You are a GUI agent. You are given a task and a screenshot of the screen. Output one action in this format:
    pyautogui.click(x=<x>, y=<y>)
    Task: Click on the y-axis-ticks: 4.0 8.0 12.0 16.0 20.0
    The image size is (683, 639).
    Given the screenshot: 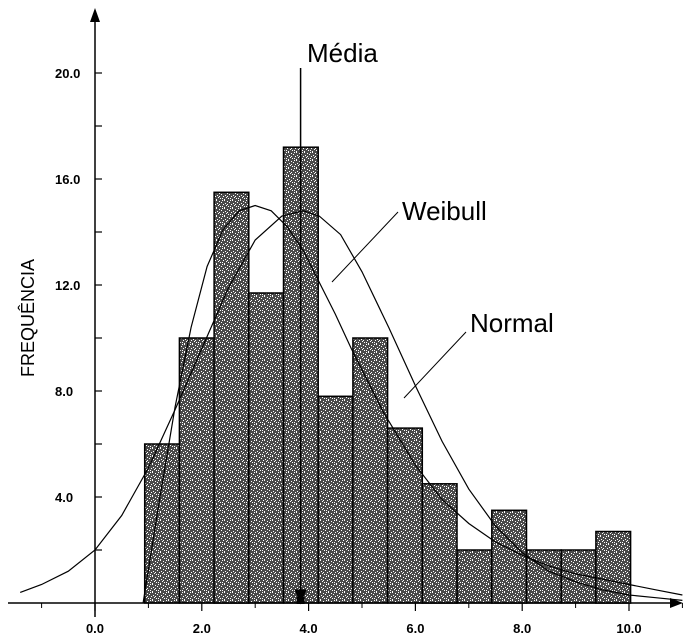 What is the action you would take?
    pyautogui.click(x=78, y=308)
    